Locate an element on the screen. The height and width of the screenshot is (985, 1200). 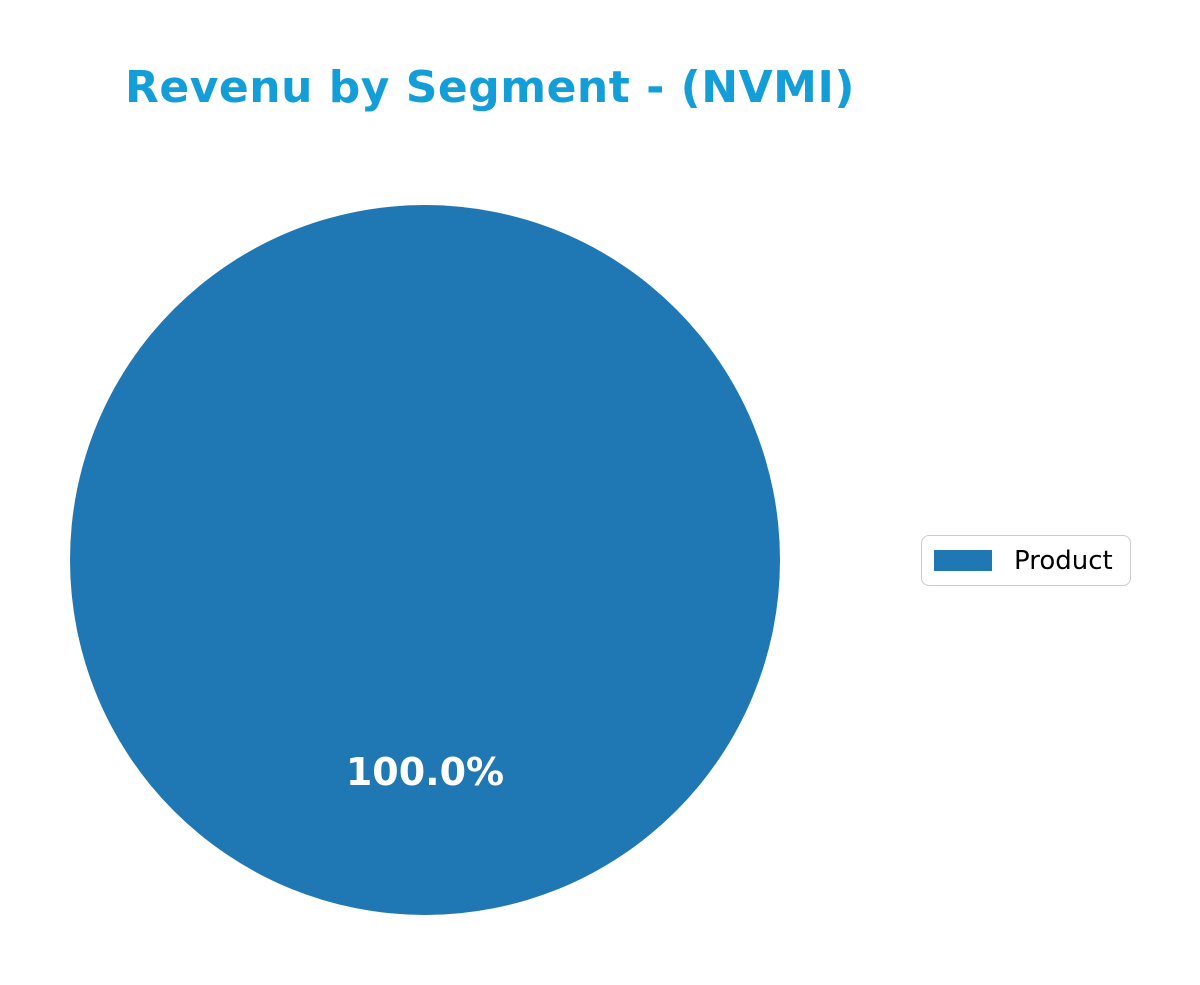
pie-percentage-label: 100.0% is located at coordinates (425, 772).